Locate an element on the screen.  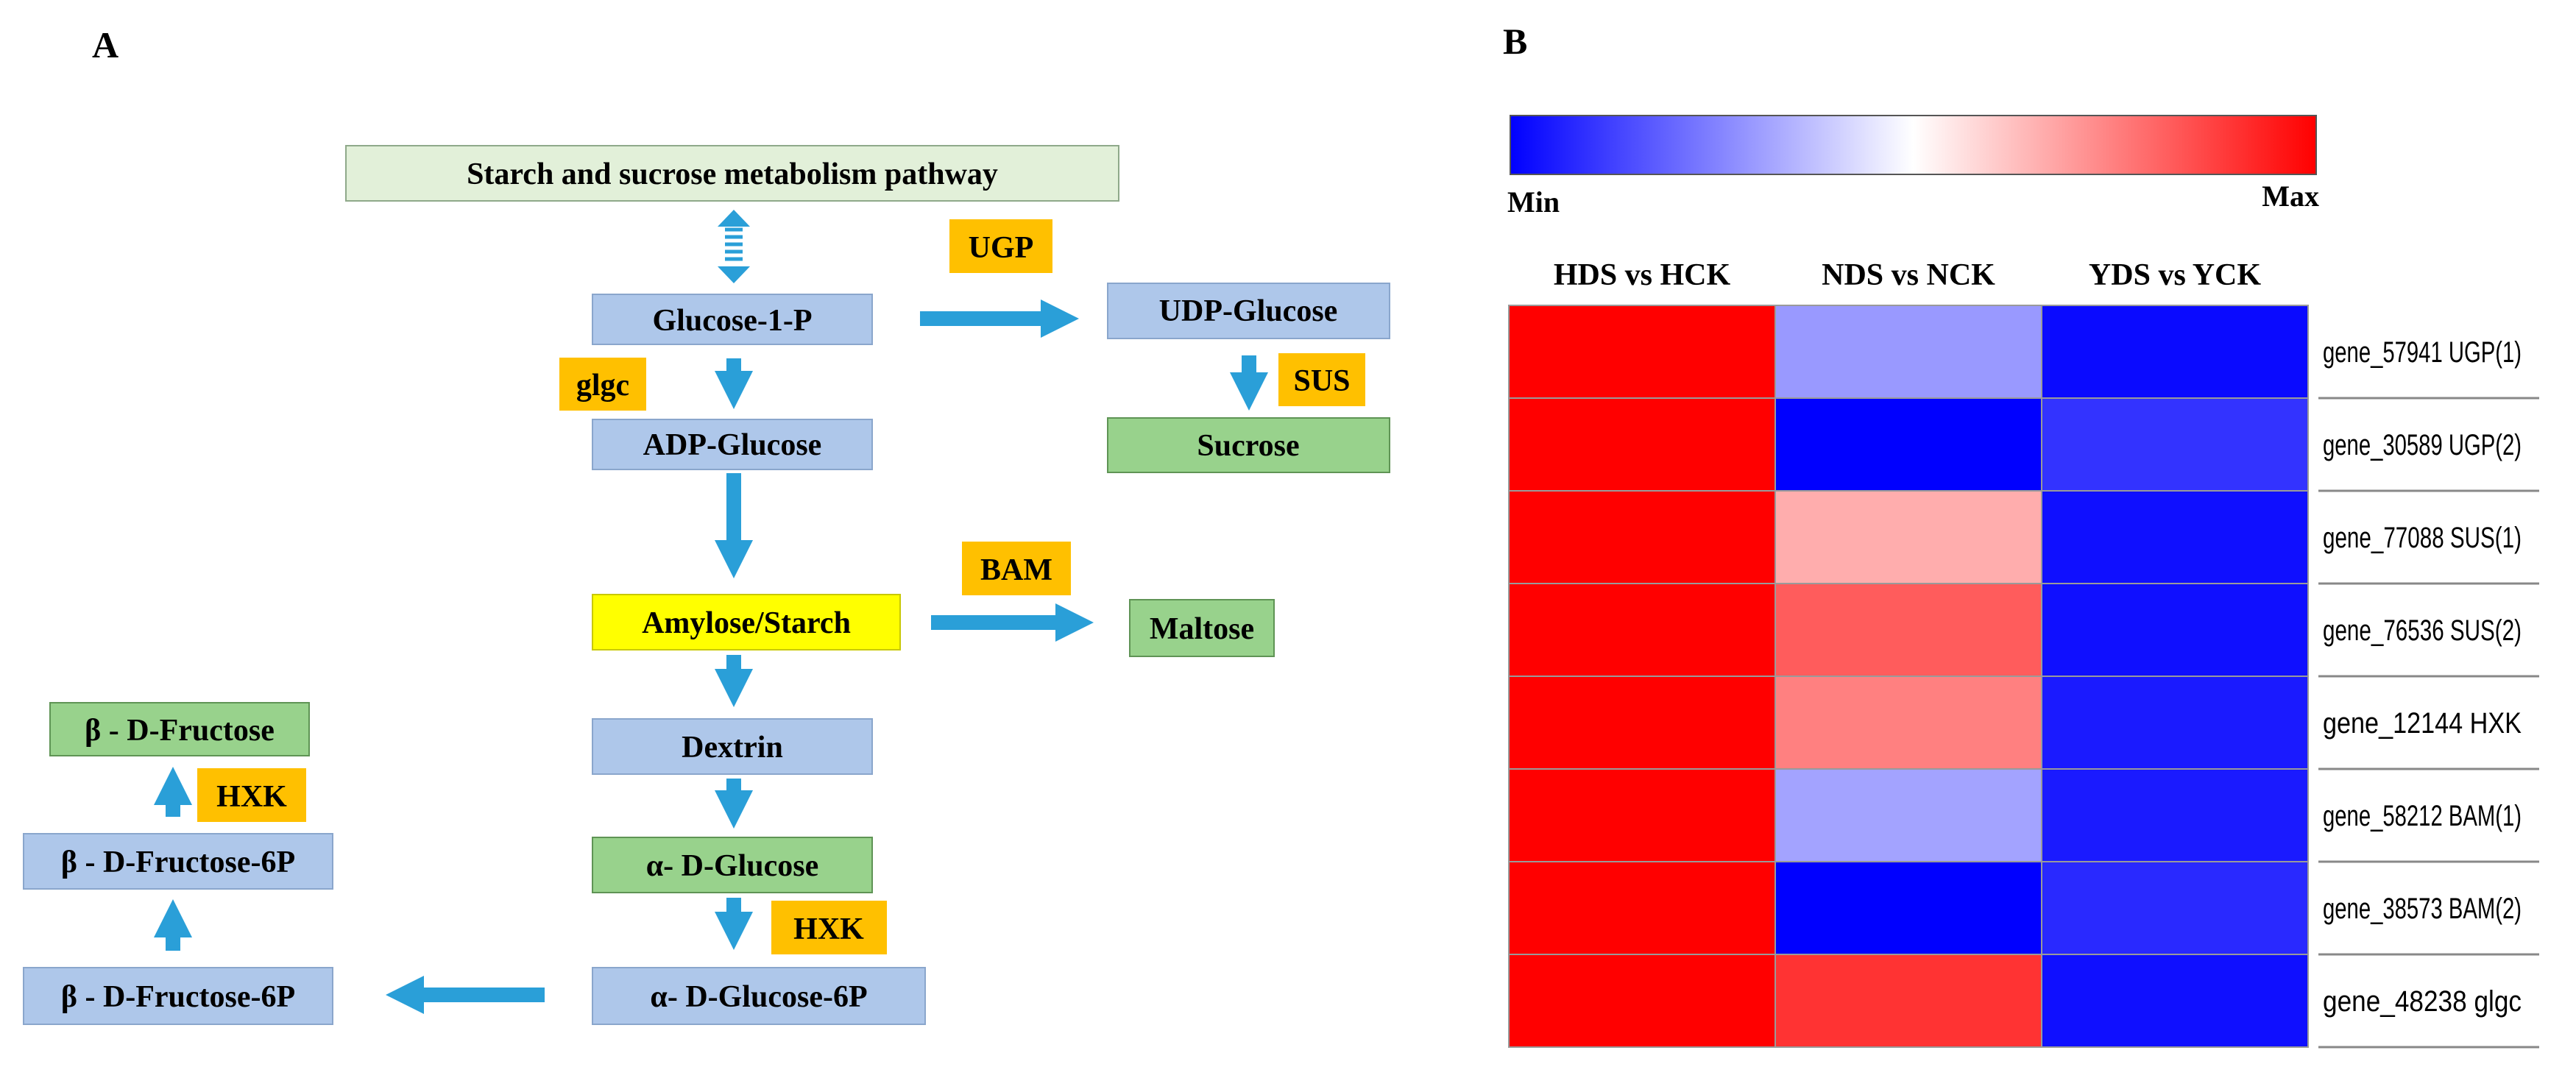
enzyme-hxk-left-label: HXK is located at coordinates (251, 797).